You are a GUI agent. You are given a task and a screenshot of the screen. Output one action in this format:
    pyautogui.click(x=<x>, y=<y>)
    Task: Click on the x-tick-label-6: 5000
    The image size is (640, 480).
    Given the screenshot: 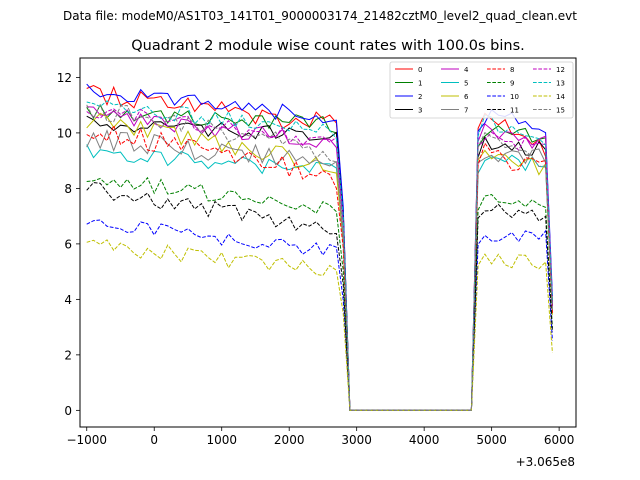 What is the action you would take?
    pyautogui.click(x=491, y=440)
    